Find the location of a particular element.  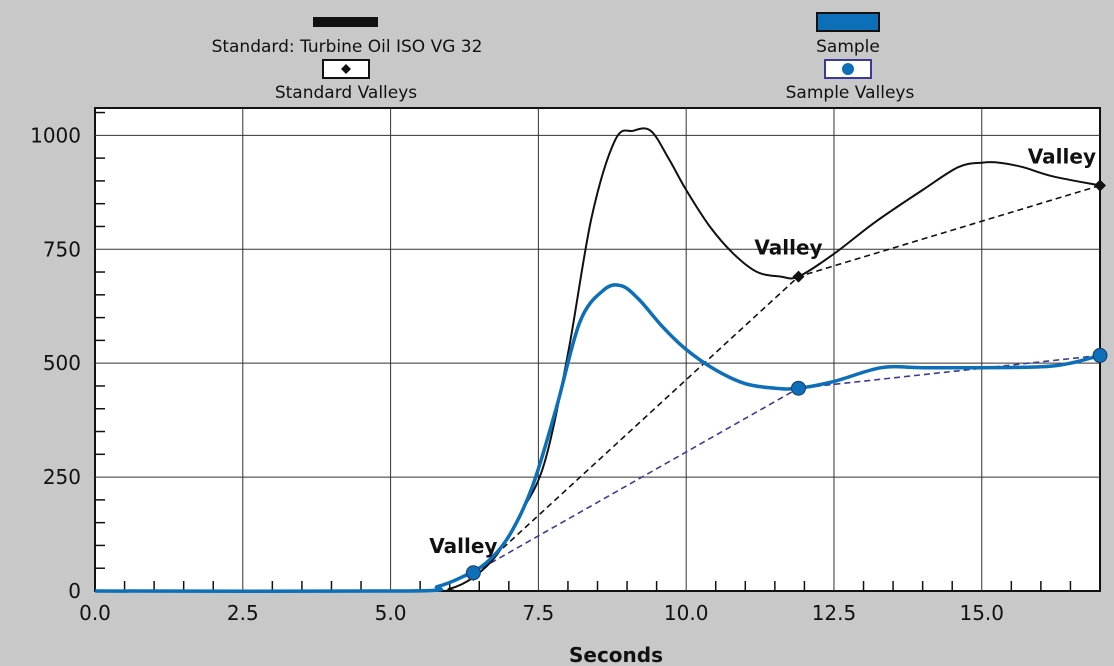

x-tick-label: 2.5 is located at coordinates (243, 613).